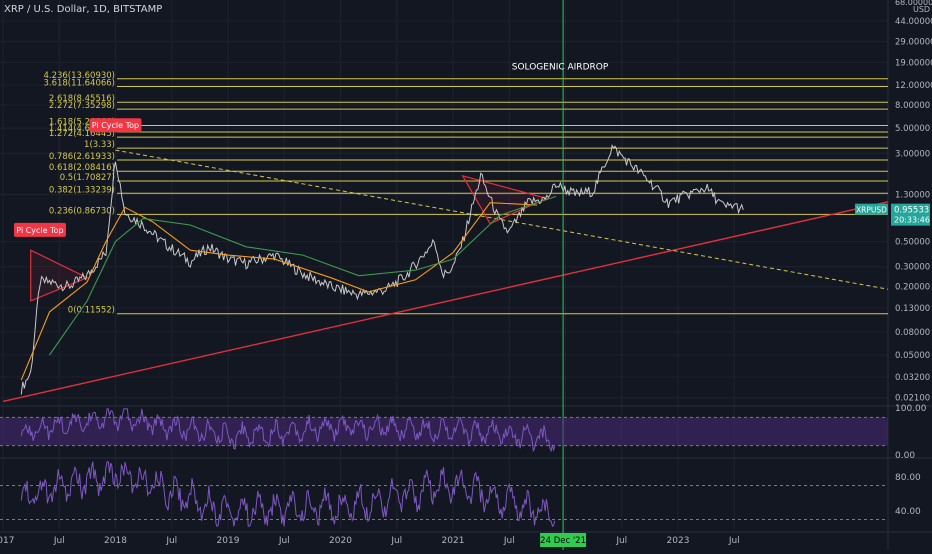 The width and height of the screenshot is (932, 554). I want to click on price-axis-label-14: 0.03200, so click(912, 378).